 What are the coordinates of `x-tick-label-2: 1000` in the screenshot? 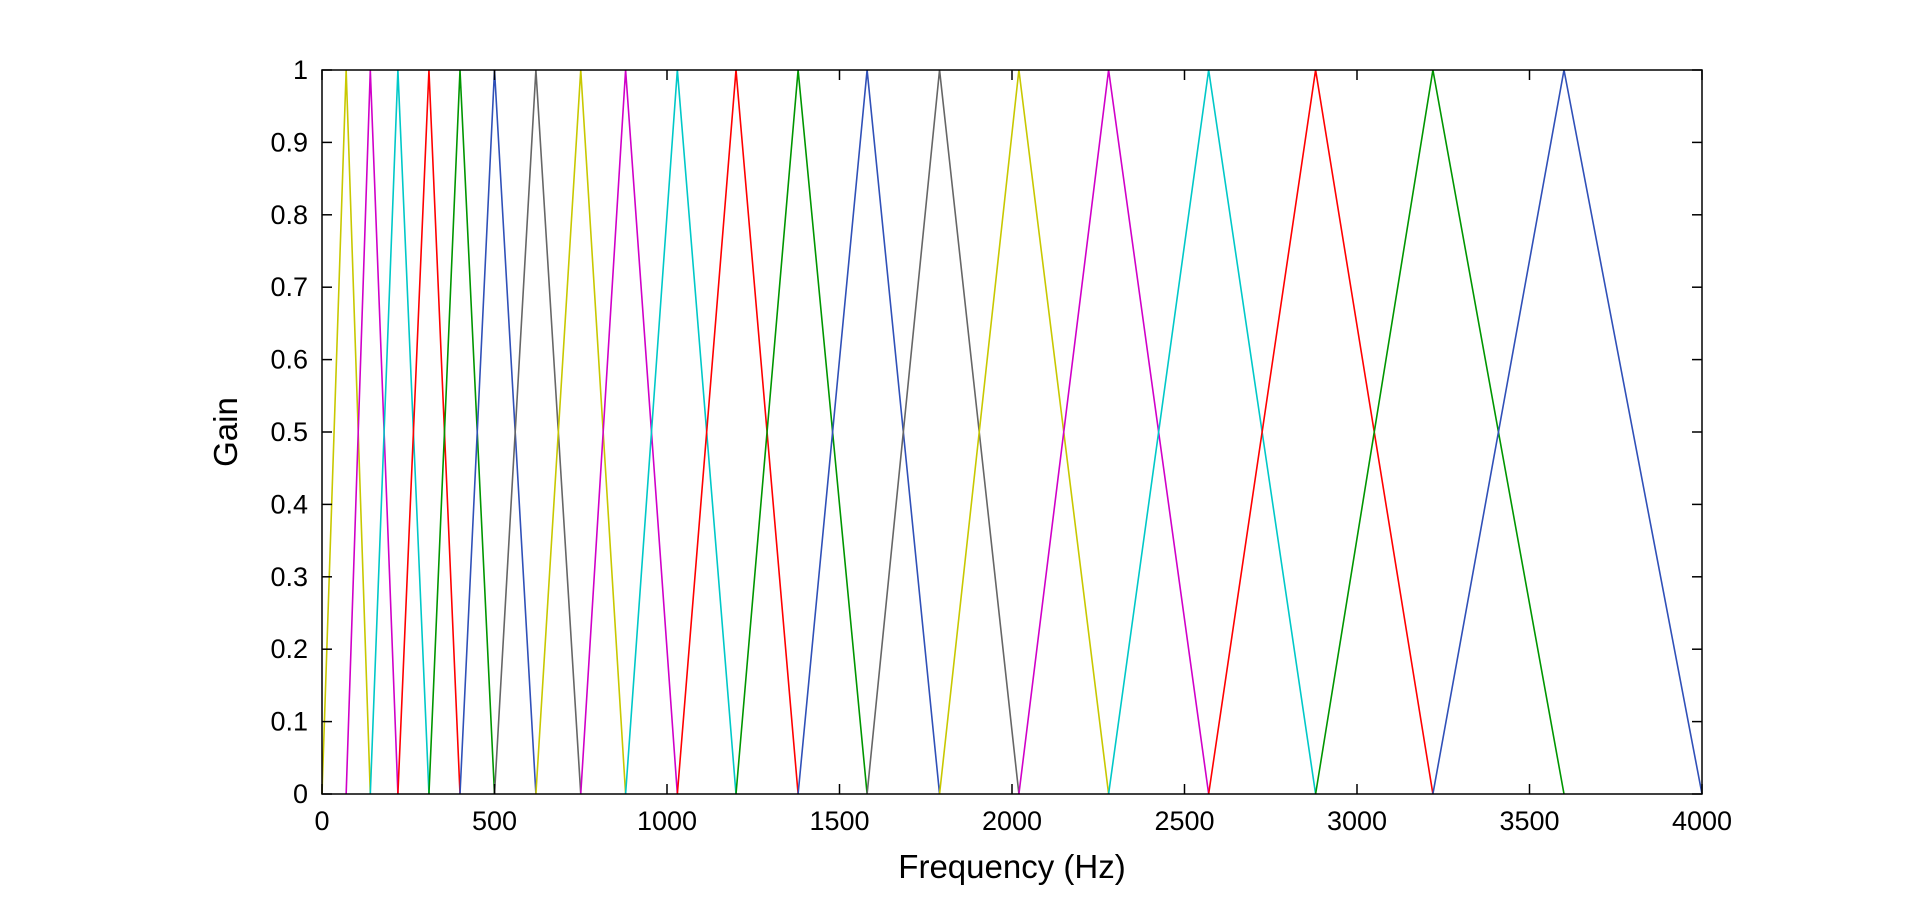 It's located at (667, 821).